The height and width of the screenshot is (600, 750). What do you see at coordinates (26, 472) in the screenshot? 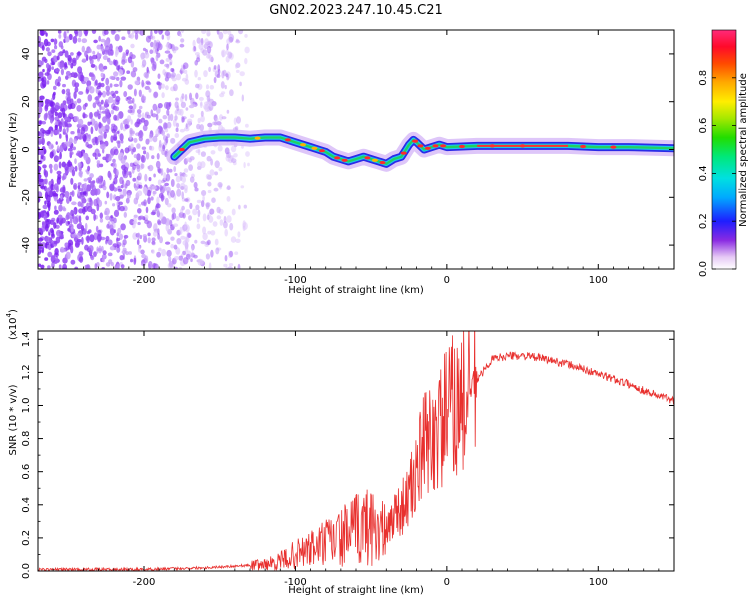
I see `snr-y-tick-label: 0.6` at bounding box center [26, 472].